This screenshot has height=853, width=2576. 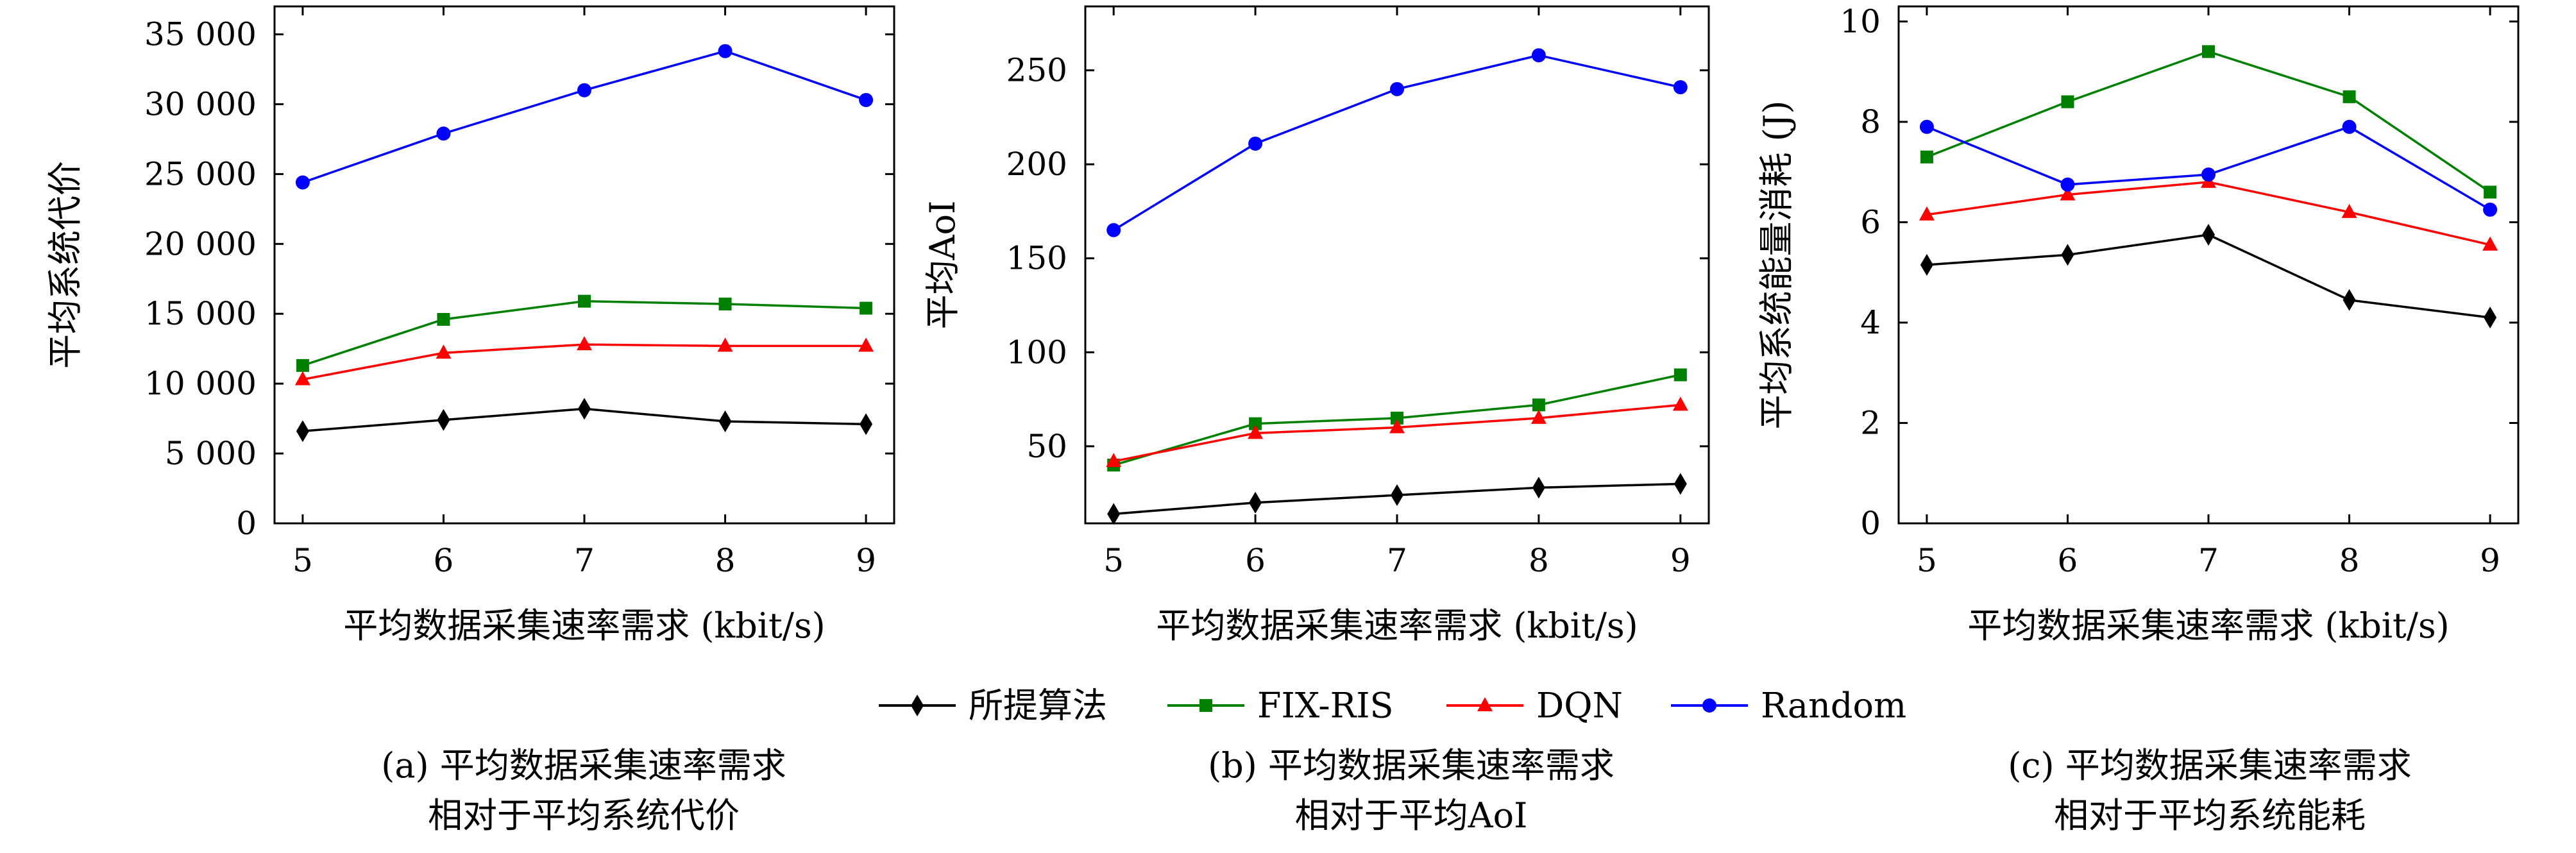 I want to click on caption-b-line2: 相对于平均AoI, so click(x=1411, y=815).